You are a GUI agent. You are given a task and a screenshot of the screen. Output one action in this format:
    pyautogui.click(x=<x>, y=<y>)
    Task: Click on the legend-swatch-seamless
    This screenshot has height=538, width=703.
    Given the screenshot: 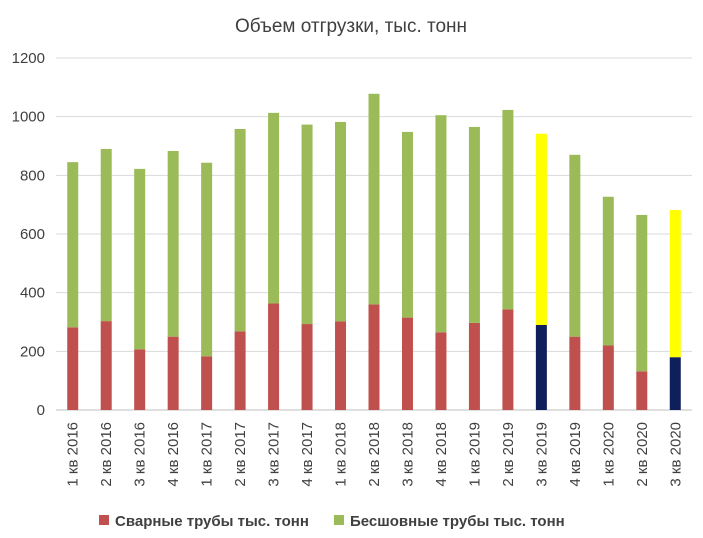 What is the action you would take?
    pyautogui.click(x=339, y=520)
    